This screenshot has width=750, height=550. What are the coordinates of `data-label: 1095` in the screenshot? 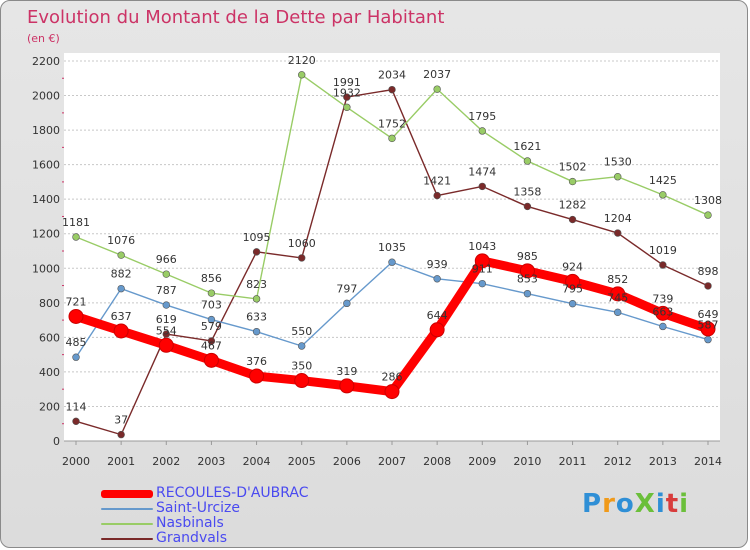 It's located at (257, 237).